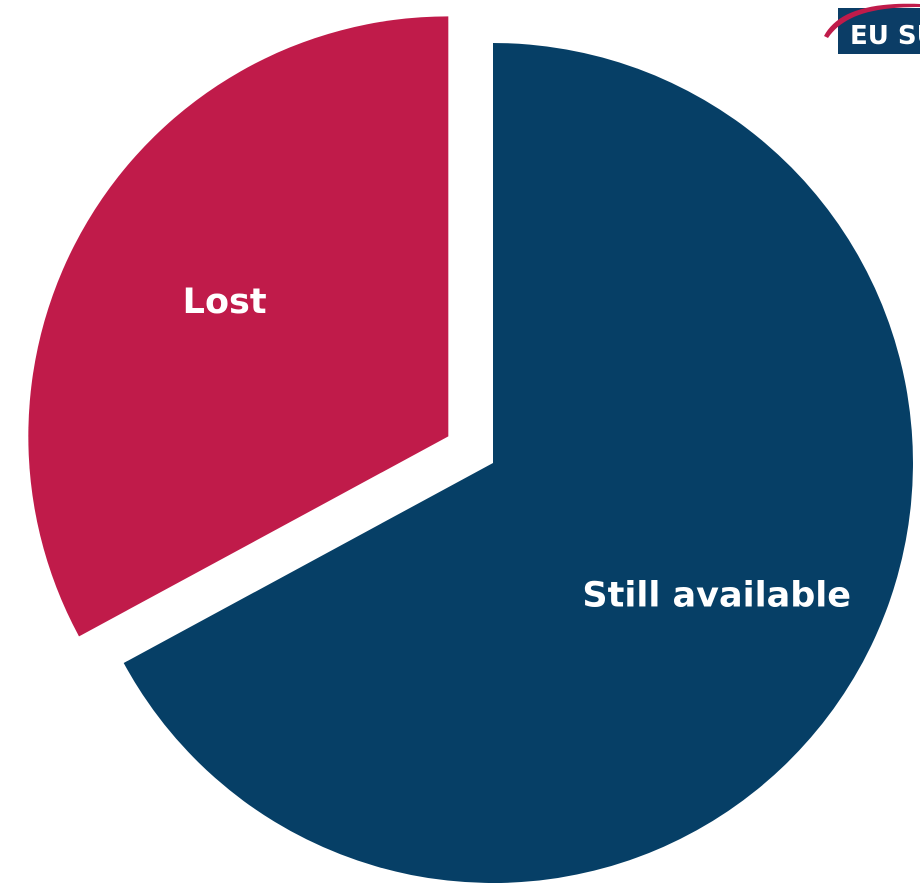 This screenshot has height=884, width=920. What do you see at coordinates (872, 20) in the screenshot?
I see `logo-swoosh` at bounding box center [872, 20].